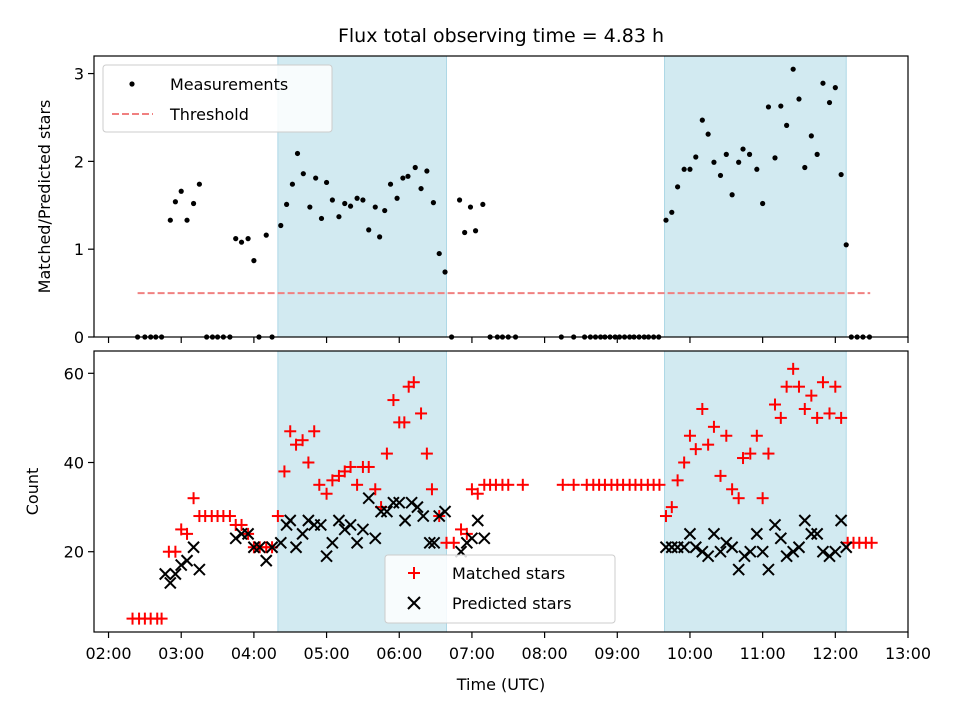  Describe the element at coordinates (763, 653) in the screenshot. I see `x-tick-label: 11:00` at that location.